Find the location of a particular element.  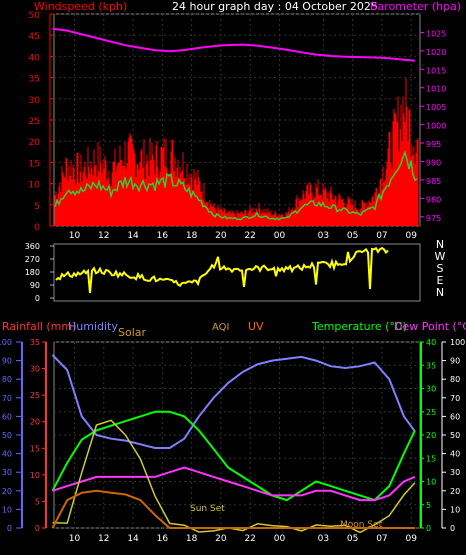

rainfall-tick-label: 90 is located at coordinates (7, 361).